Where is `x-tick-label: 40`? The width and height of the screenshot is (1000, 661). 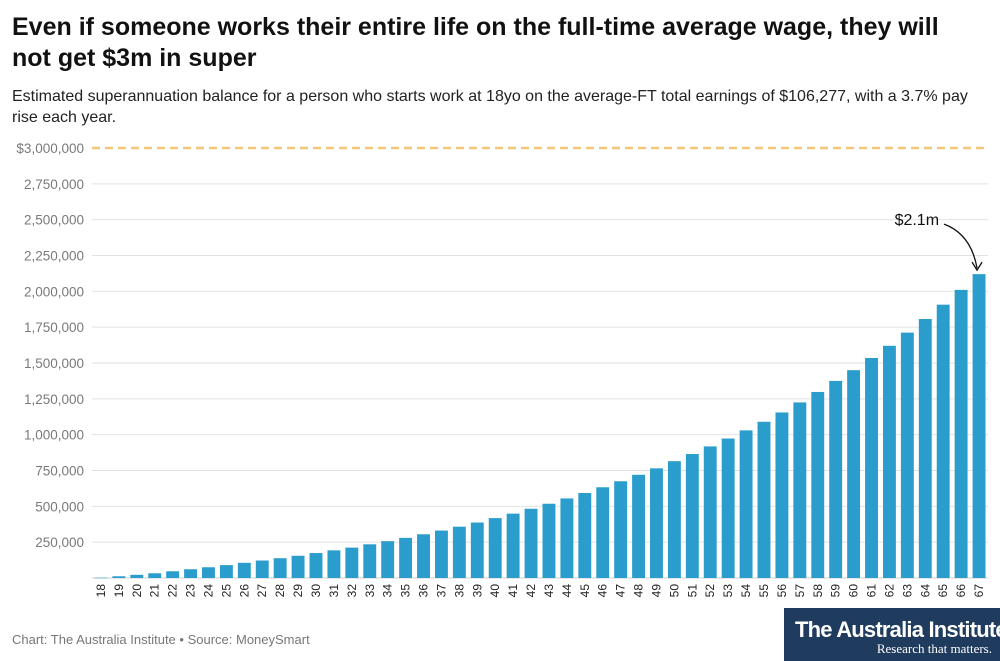
x-tick-label: 40 is located at coordinates (495, 591).